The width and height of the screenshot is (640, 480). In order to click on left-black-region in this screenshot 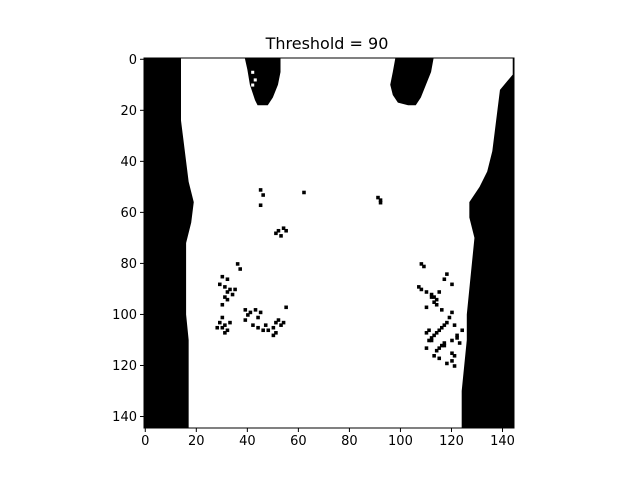, I will do `click(169, 243)`.